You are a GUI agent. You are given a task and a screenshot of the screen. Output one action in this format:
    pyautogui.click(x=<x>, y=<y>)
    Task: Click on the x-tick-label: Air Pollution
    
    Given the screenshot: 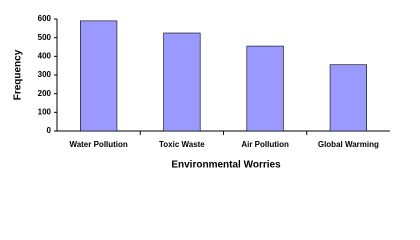 What is the action you would take?
    pyautogui.click(x=265, y=144)
    